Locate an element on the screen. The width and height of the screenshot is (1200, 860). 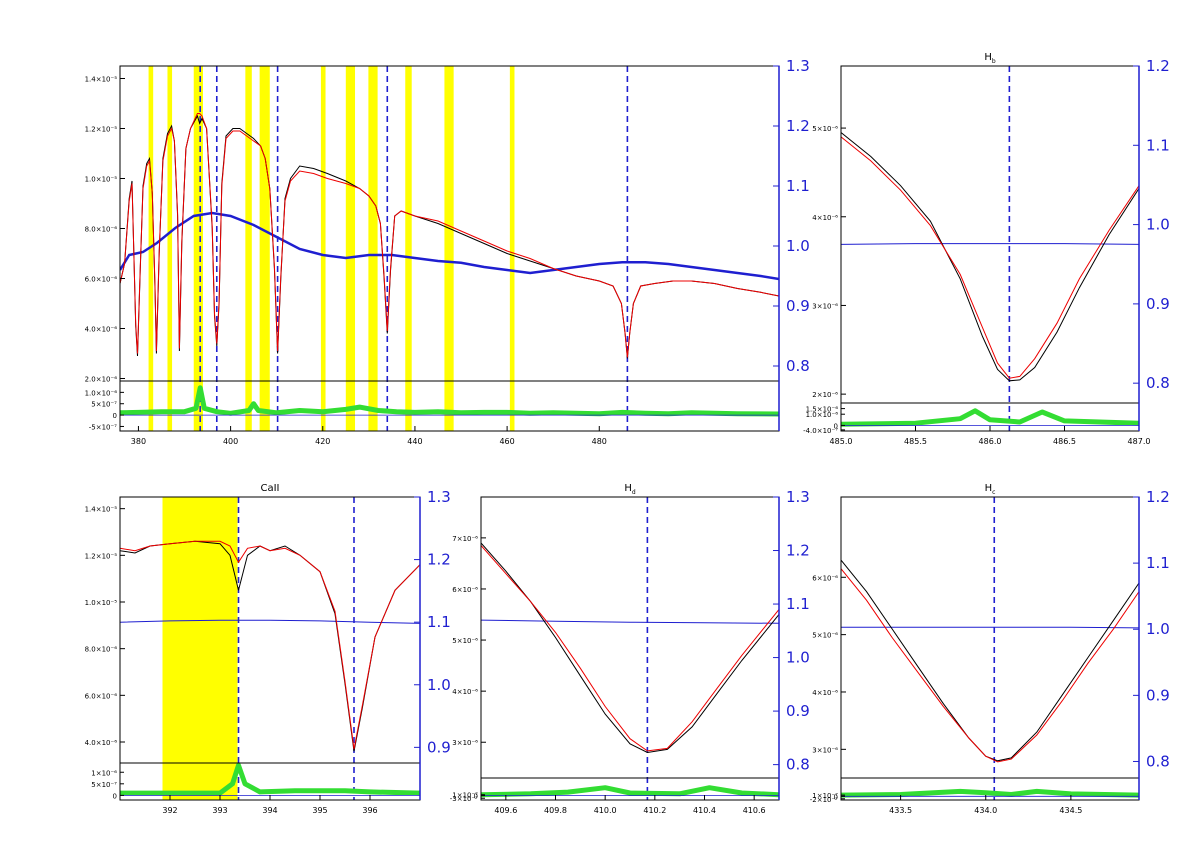
res-tick-label-hd-0: -3×10⁻⁷ is located at coordinates (464, 799).